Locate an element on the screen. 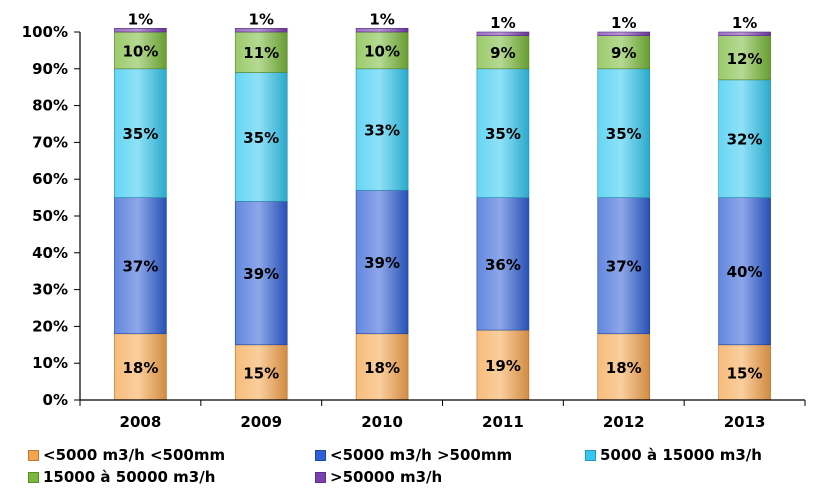 The width and height of the screenshot is (813, 488). y-tick-label: 40% is located at coordinates (50, 253).